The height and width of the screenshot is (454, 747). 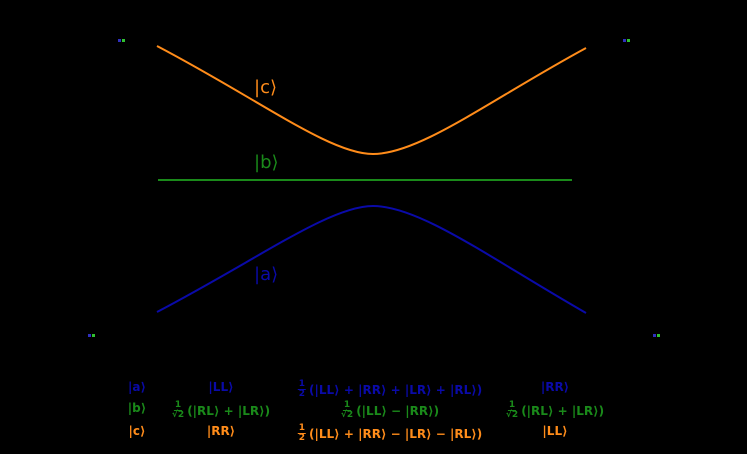 I want to click on left-limit-expr: |RR⟩, so click(x=221, y=431).